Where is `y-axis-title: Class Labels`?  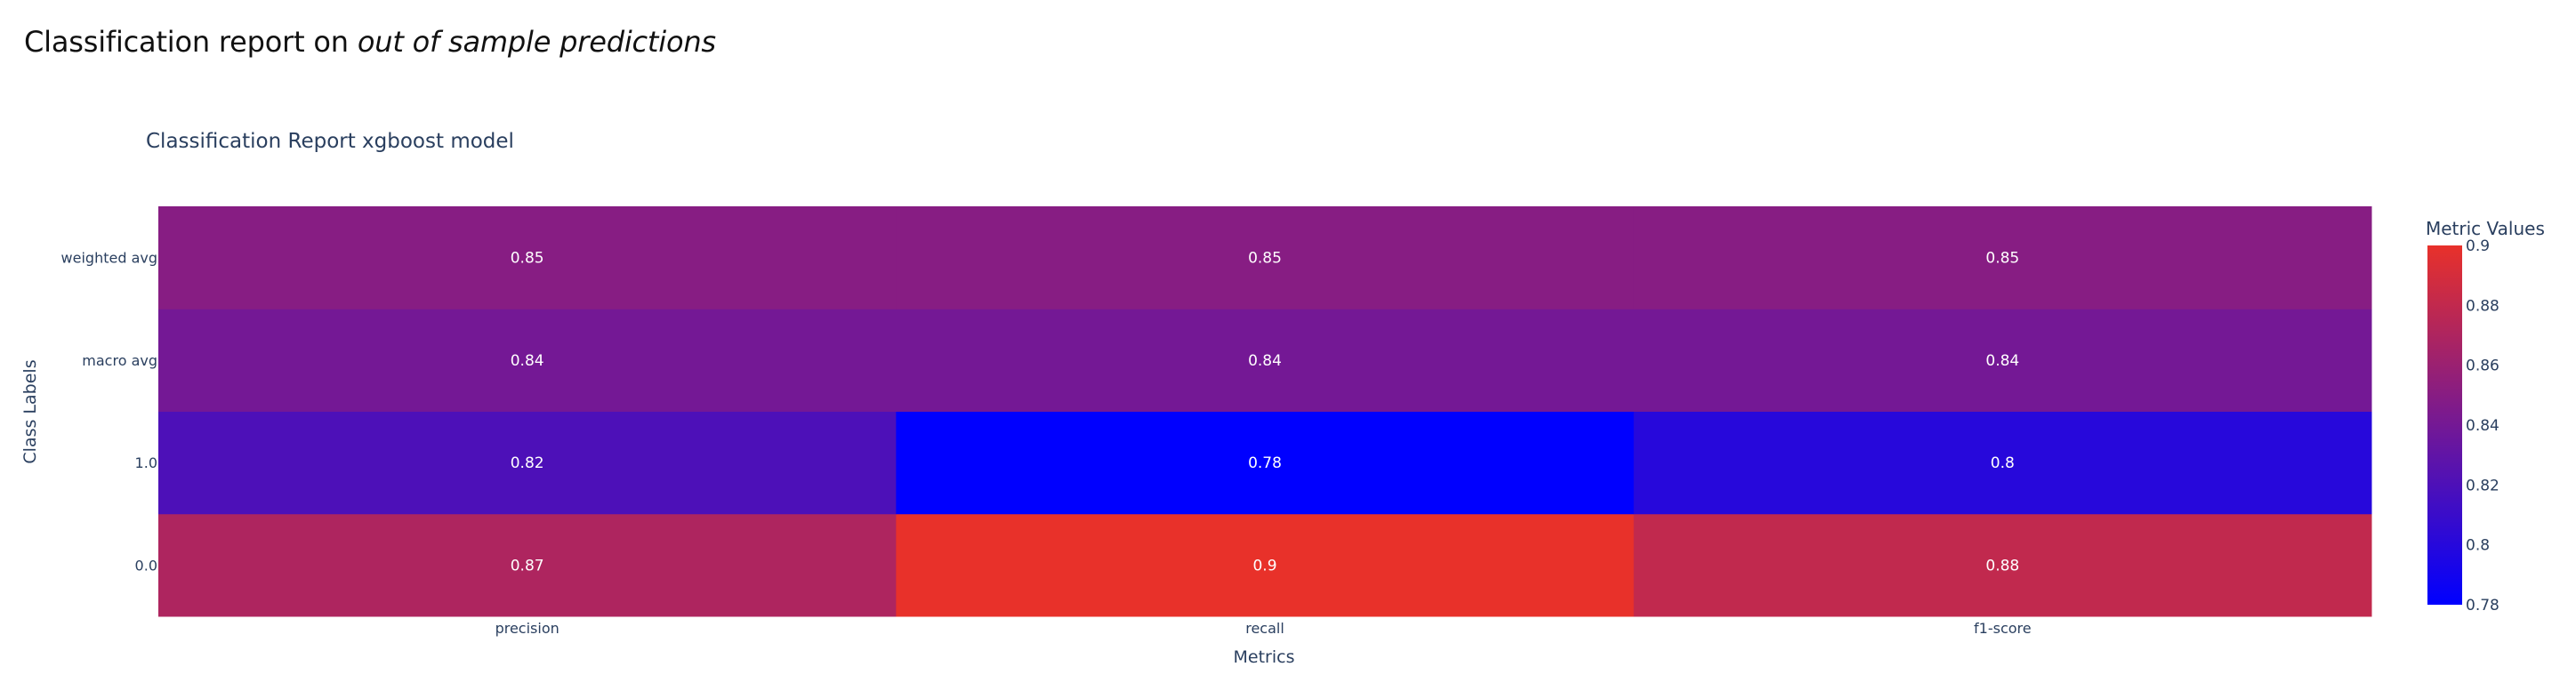
y-axis-title: Class Labels is located at coordinates (30, 411).